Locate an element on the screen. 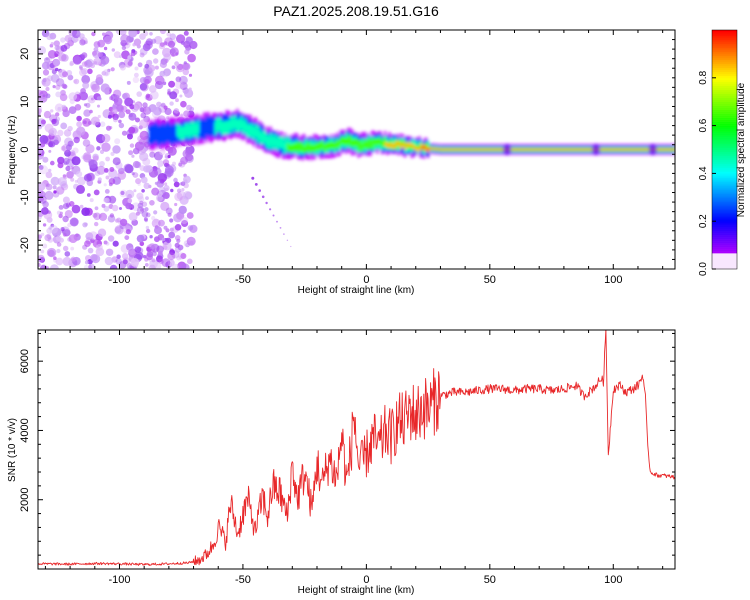 The height and width of the screenshot is (600, 750). y-tick-label: -20 is located at coordinates (25, 245).